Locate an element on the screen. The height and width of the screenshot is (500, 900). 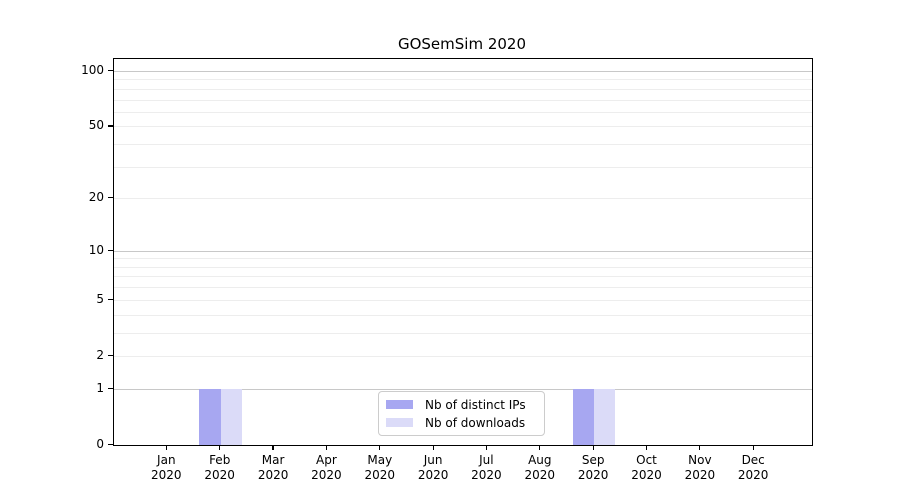
x-tick-label-11: Dec 2020 is located at coordinates (753, 467).